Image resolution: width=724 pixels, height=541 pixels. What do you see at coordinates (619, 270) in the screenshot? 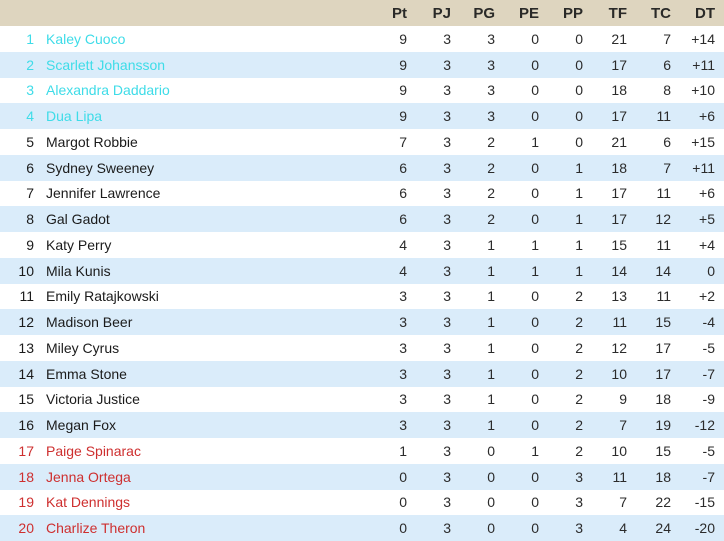
I see `stat-tf-cell: 14` at bounding box center [619, 270].